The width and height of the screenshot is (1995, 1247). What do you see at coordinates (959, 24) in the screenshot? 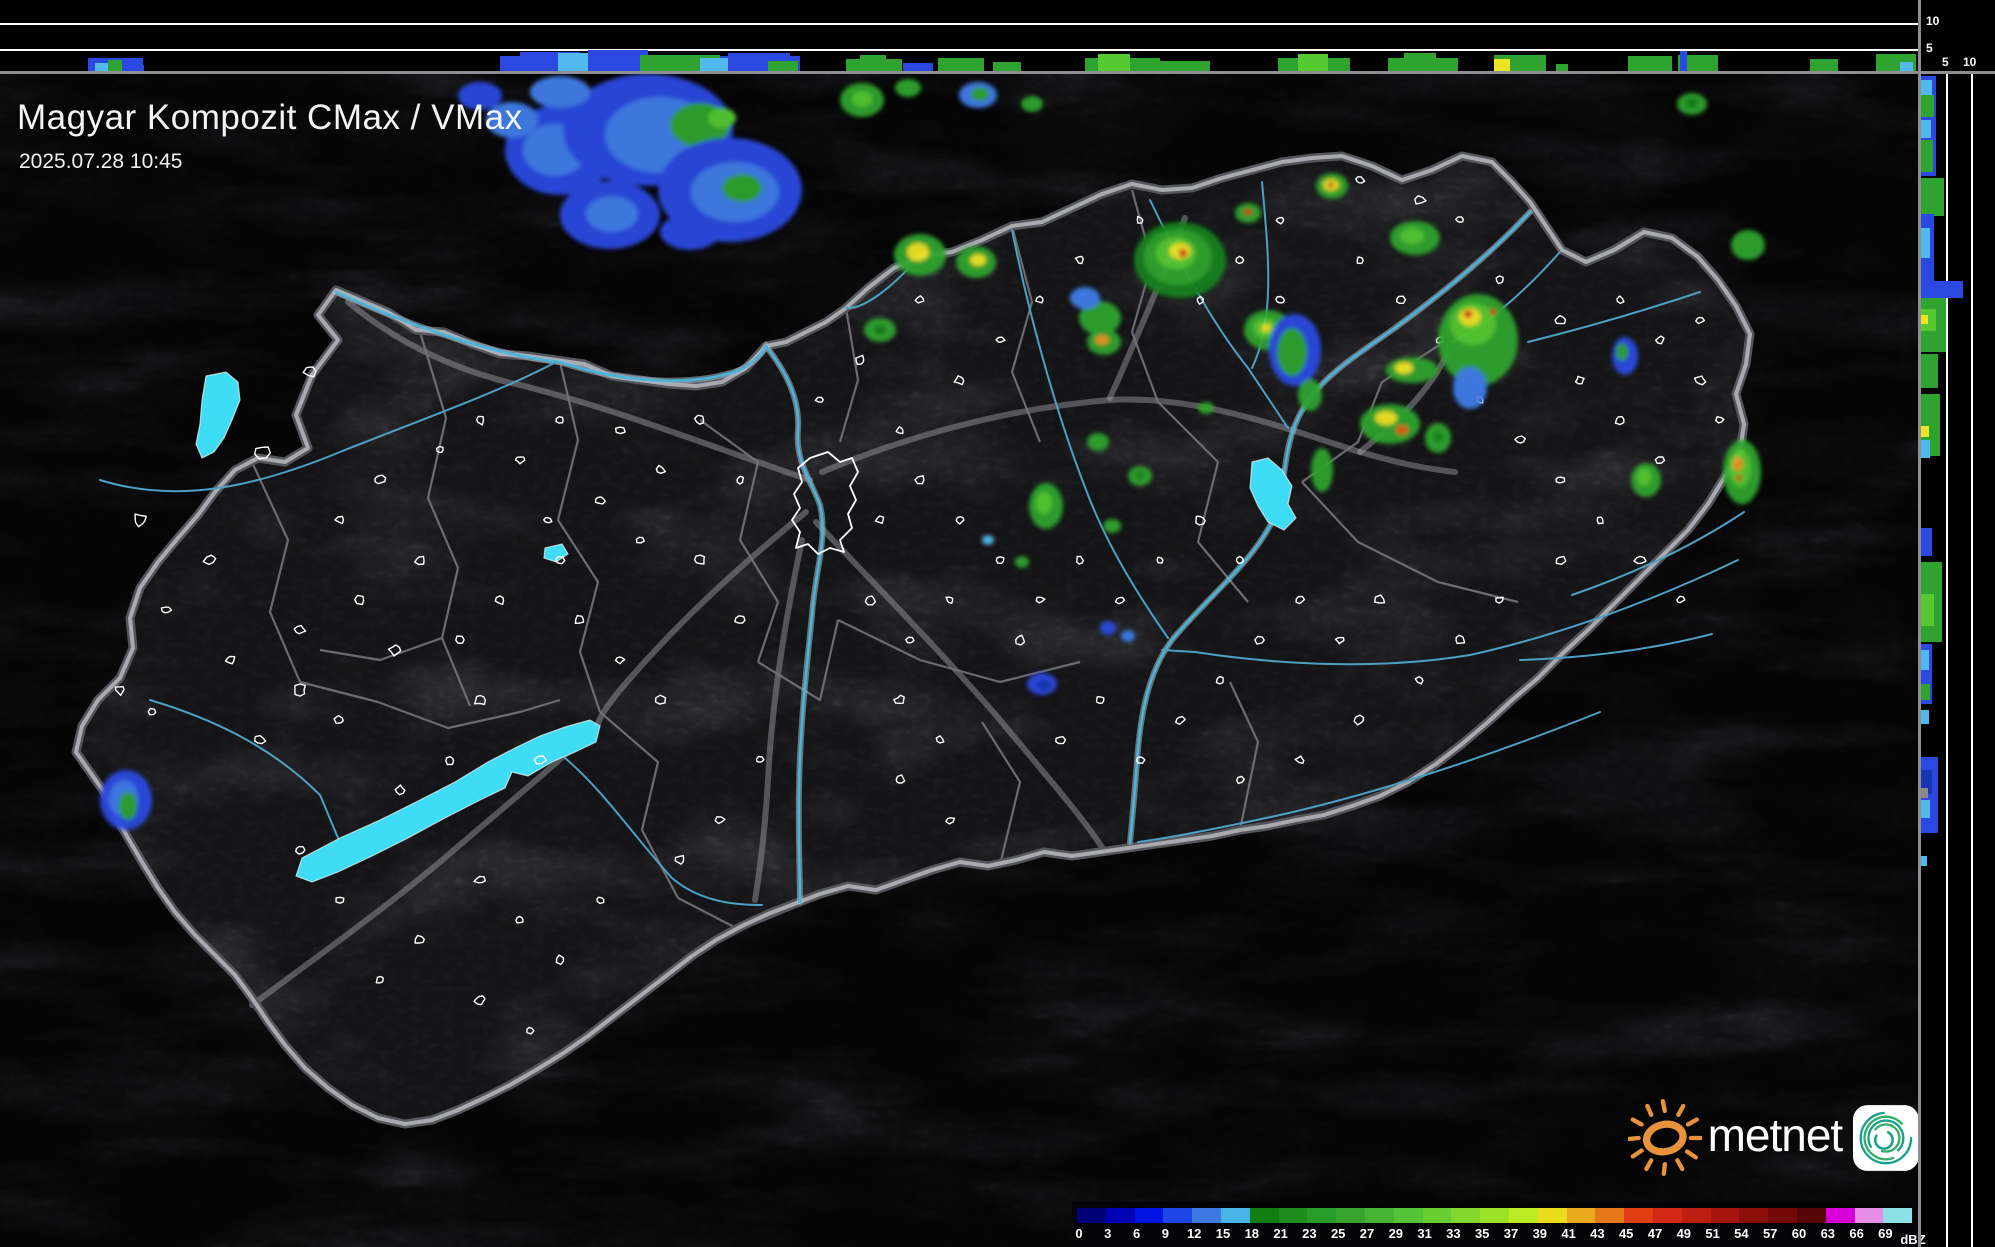
I see `gridline-10km-top` at bounding box center [959, 24].